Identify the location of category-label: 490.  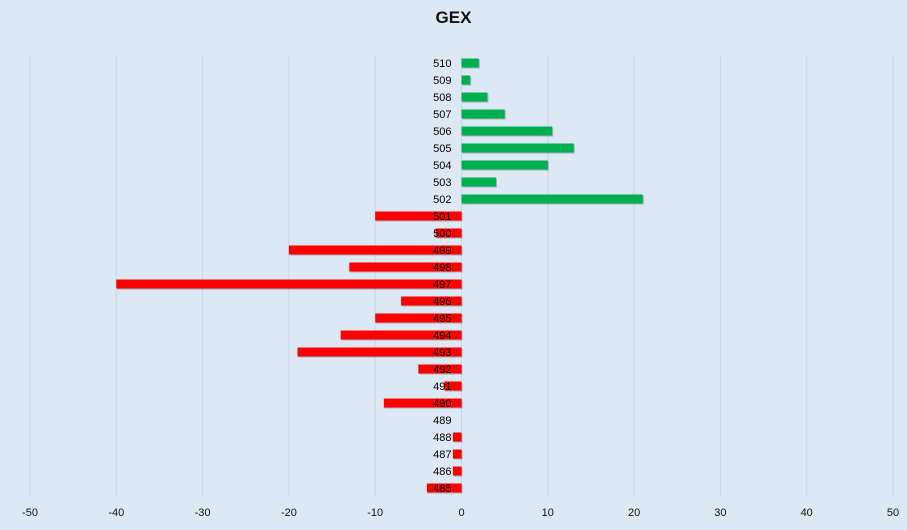
(442, 404).